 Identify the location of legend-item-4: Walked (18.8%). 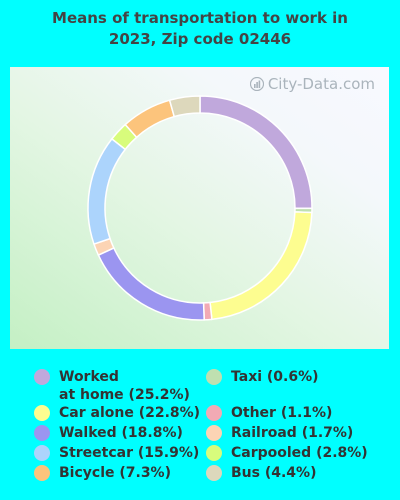
(108, 433).